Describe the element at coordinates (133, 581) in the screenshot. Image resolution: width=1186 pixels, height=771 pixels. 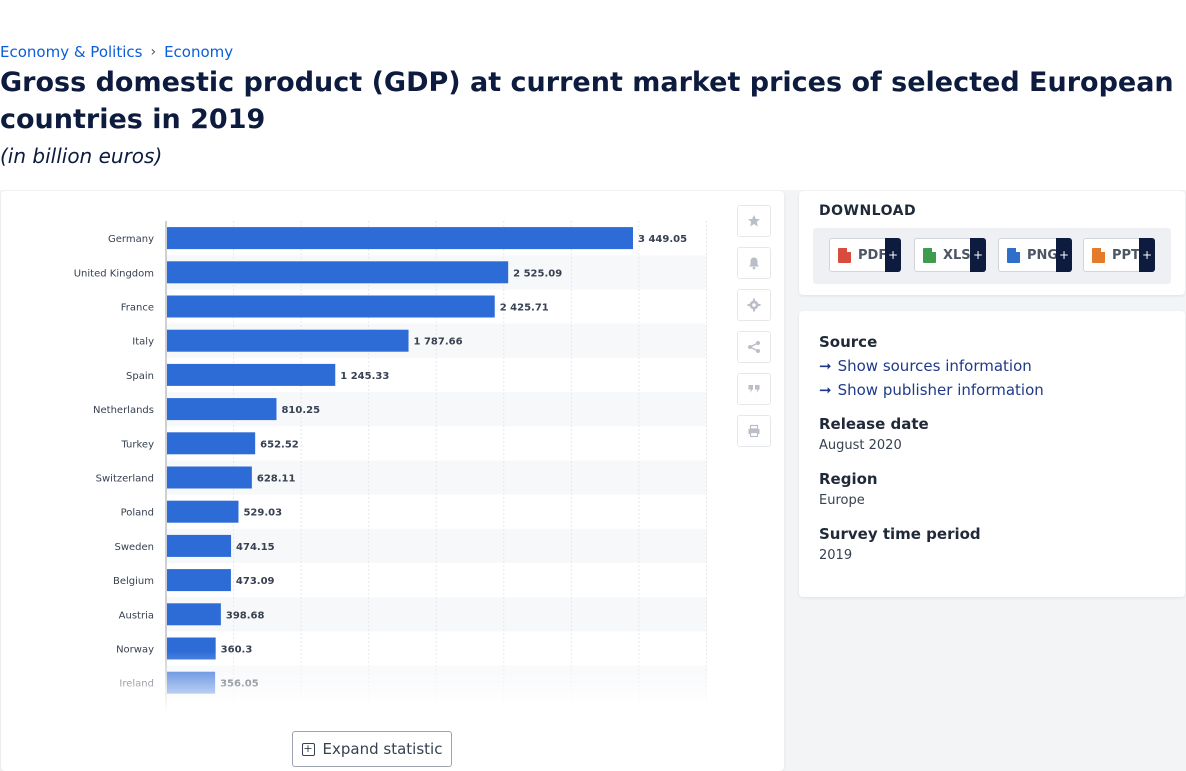
I see `category-label: Belgium` at that location.